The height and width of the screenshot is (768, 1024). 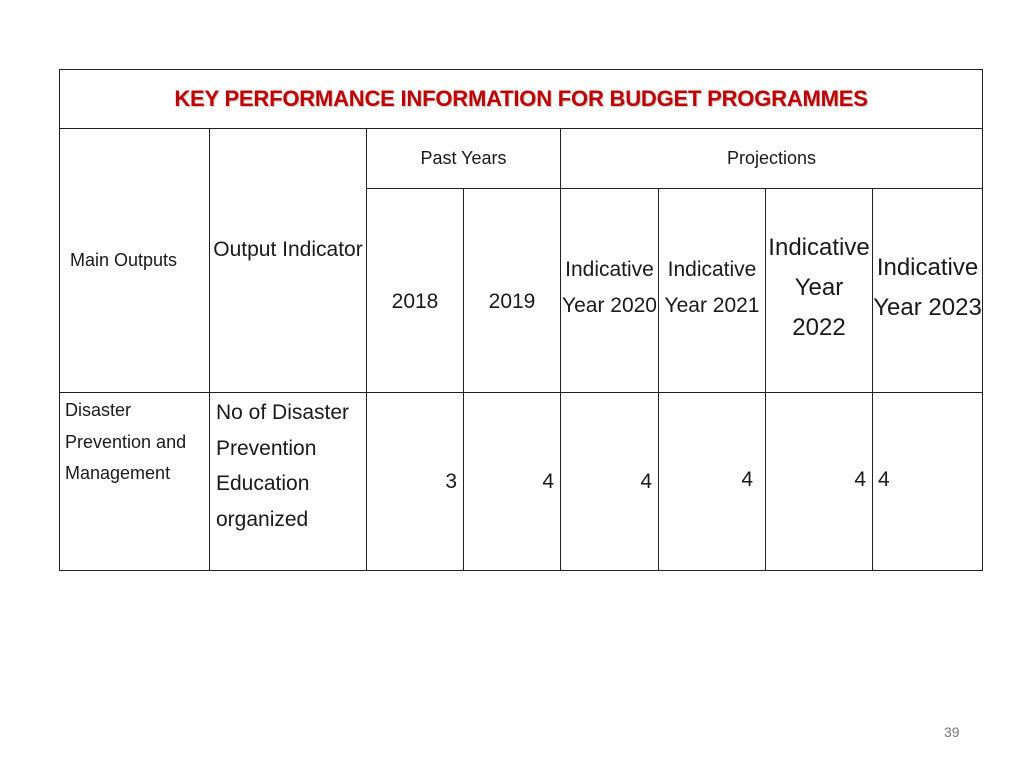 What do you see at coordinates (712, 481) in the screenshot?
I see `cell-value-2021: 4` at bounding box center [712, 481].